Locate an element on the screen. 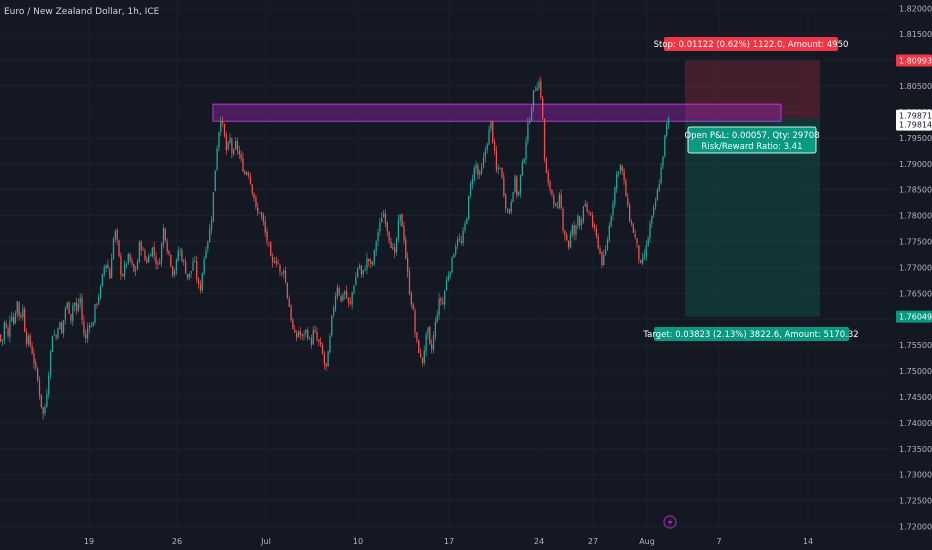 This screenshot has height=550, width=932. y-tick-label: 1.78500 is located at coordinates (915, 190).